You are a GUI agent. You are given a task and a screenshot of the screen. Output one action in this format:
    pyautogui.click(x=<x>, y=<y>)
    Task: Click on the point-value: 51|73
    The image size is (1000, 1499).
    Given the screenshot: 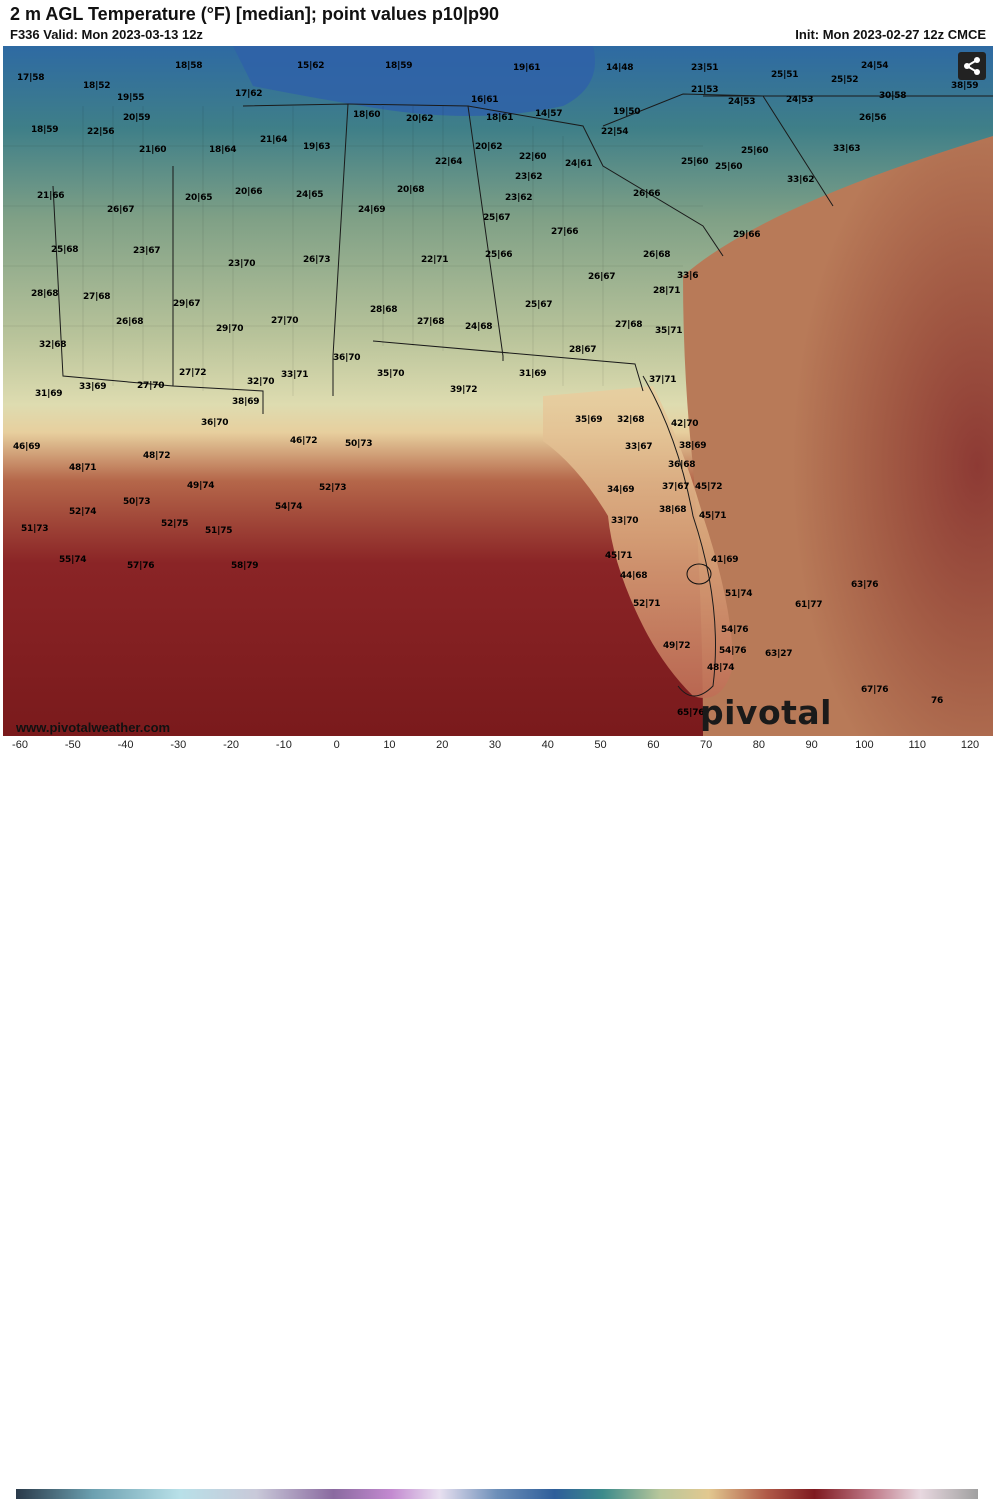 What is the action you would take?
    pyautogui.click(x=35, y=529)
    